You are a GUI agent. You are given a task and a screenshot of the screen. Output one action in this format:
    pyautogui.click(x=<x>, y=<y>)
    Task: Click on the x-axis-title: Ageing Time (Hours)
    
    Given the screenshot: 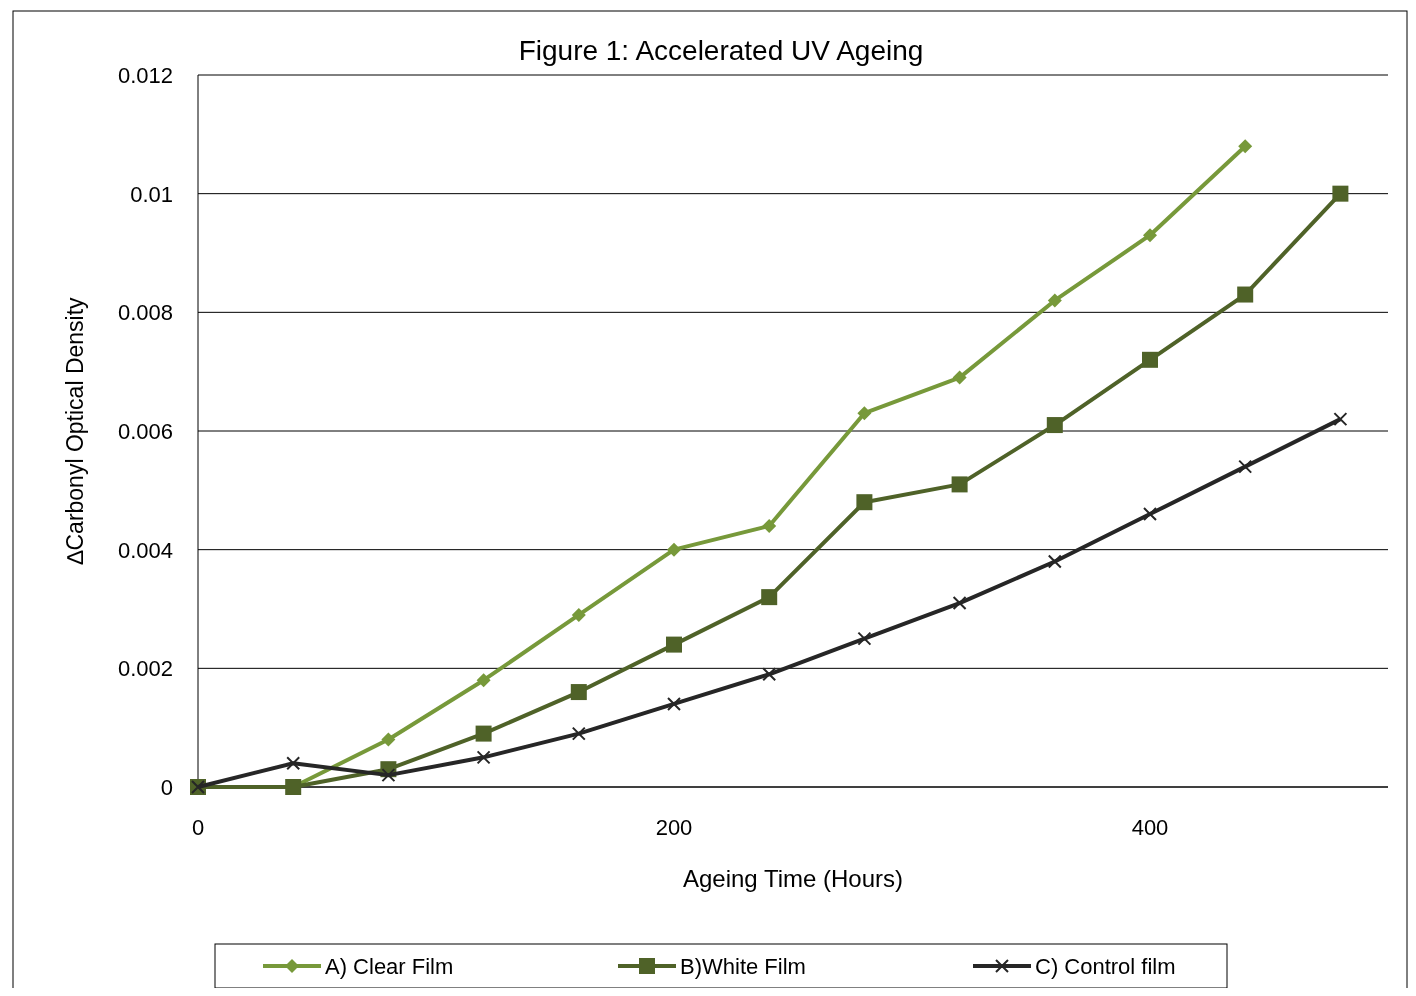 What is the action you would take?
    pyautogui.click(x=793, y=878)
    